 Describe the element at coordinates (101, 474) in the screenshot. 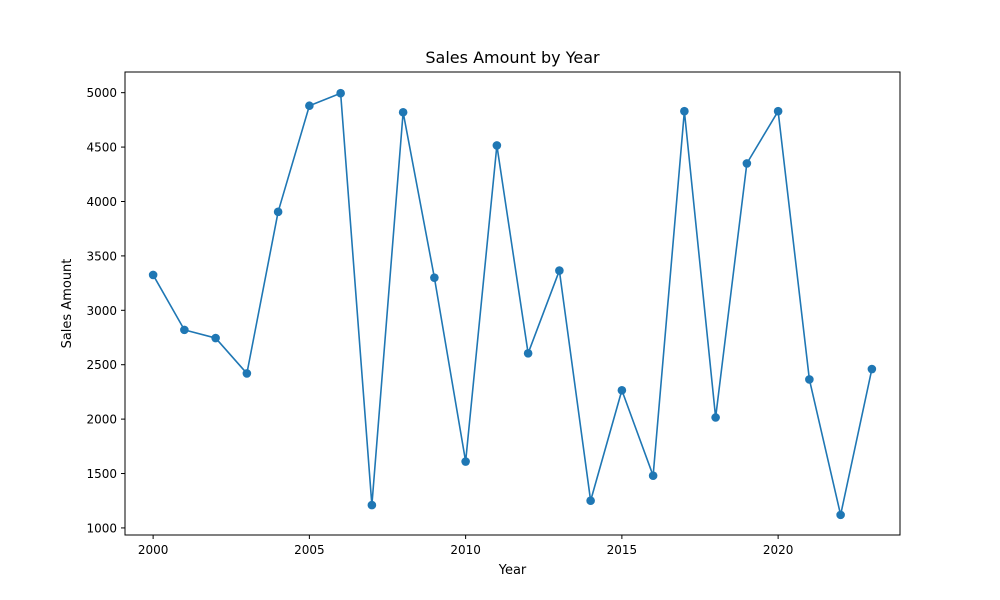

I see `y-tick-label: 1500` at that location.